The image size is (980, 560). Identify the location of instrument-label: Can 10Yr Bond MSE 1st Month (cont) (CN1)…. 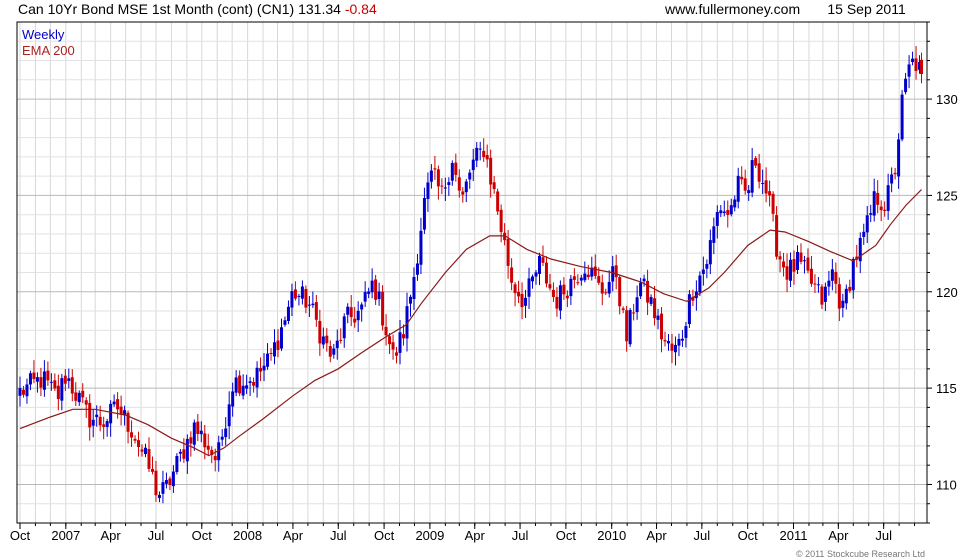
(179, 9).